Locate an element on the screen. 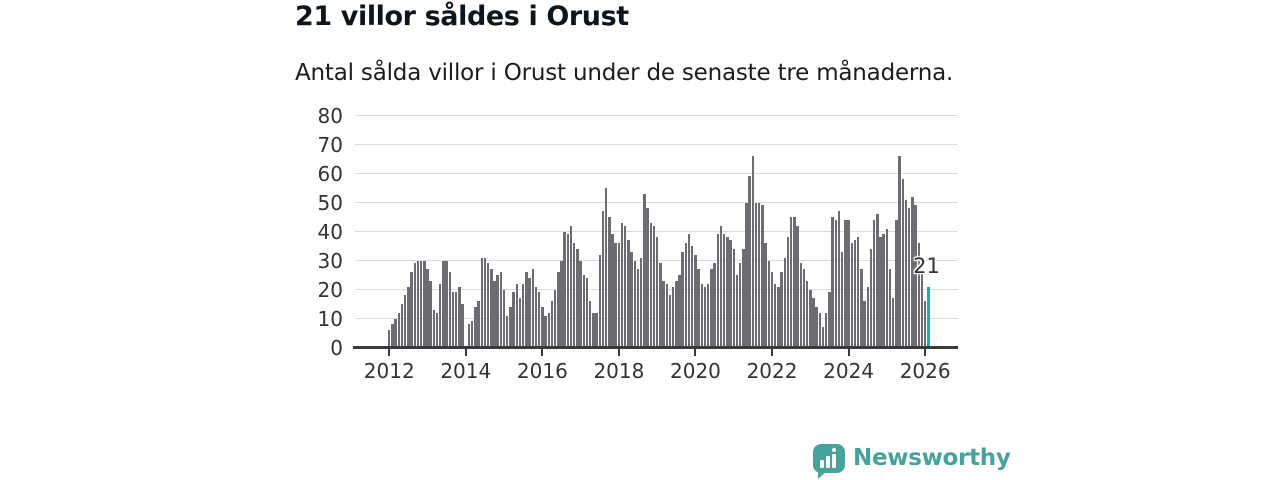  last-value-label: 21 is located at coordinates (926, 265).